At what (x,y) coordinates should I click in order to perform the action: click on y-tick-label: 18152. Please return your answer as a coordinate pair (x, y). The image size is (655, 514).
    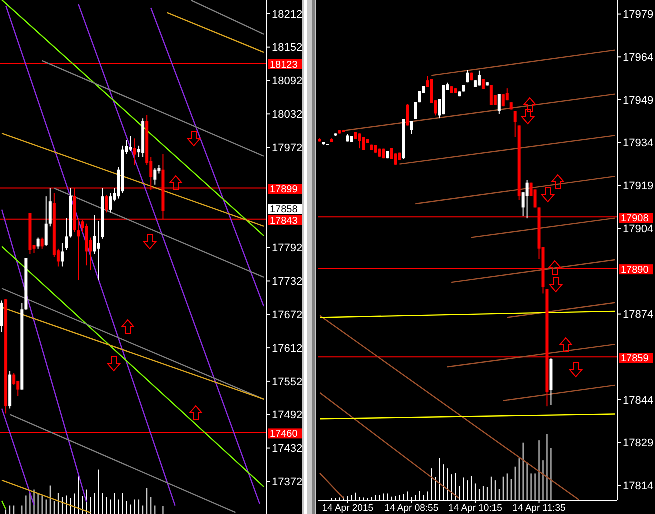
    Looking at the image, I should click on (287, 48).